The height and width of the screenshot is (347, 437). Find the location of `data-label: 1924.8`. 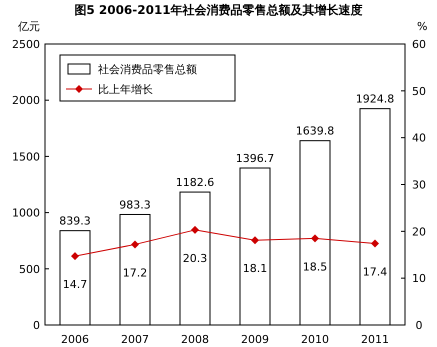

data-label: 1924.8 is located at coordinates (375, 99).